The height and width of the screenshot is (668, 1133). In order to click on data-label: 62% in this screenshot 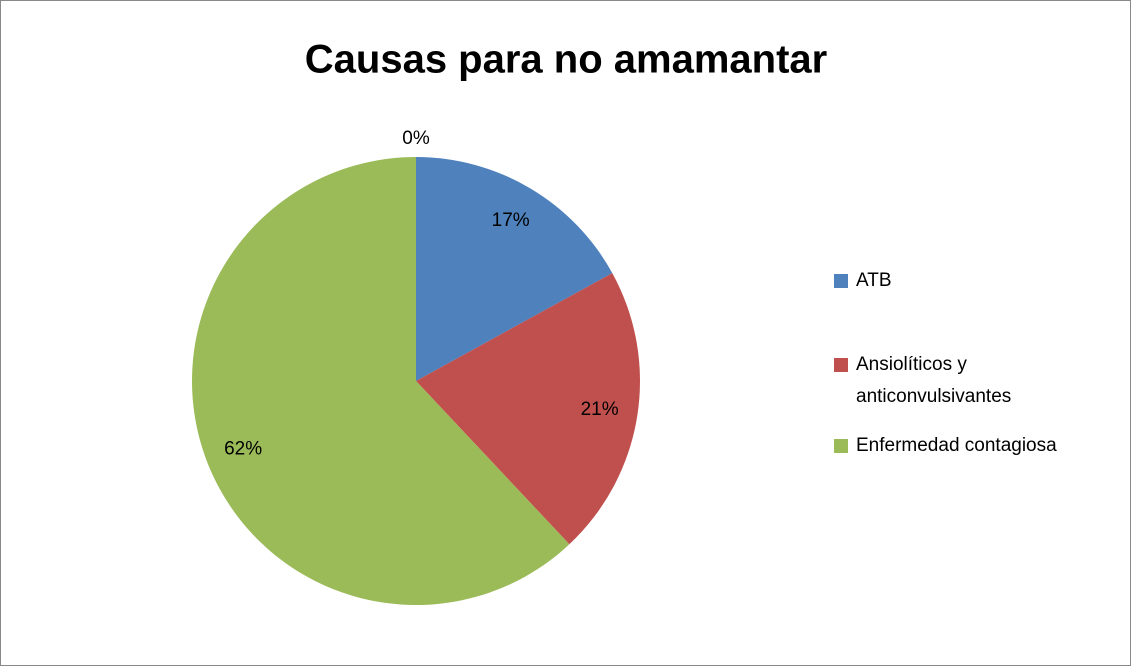, I will do `click(243, 448)`.